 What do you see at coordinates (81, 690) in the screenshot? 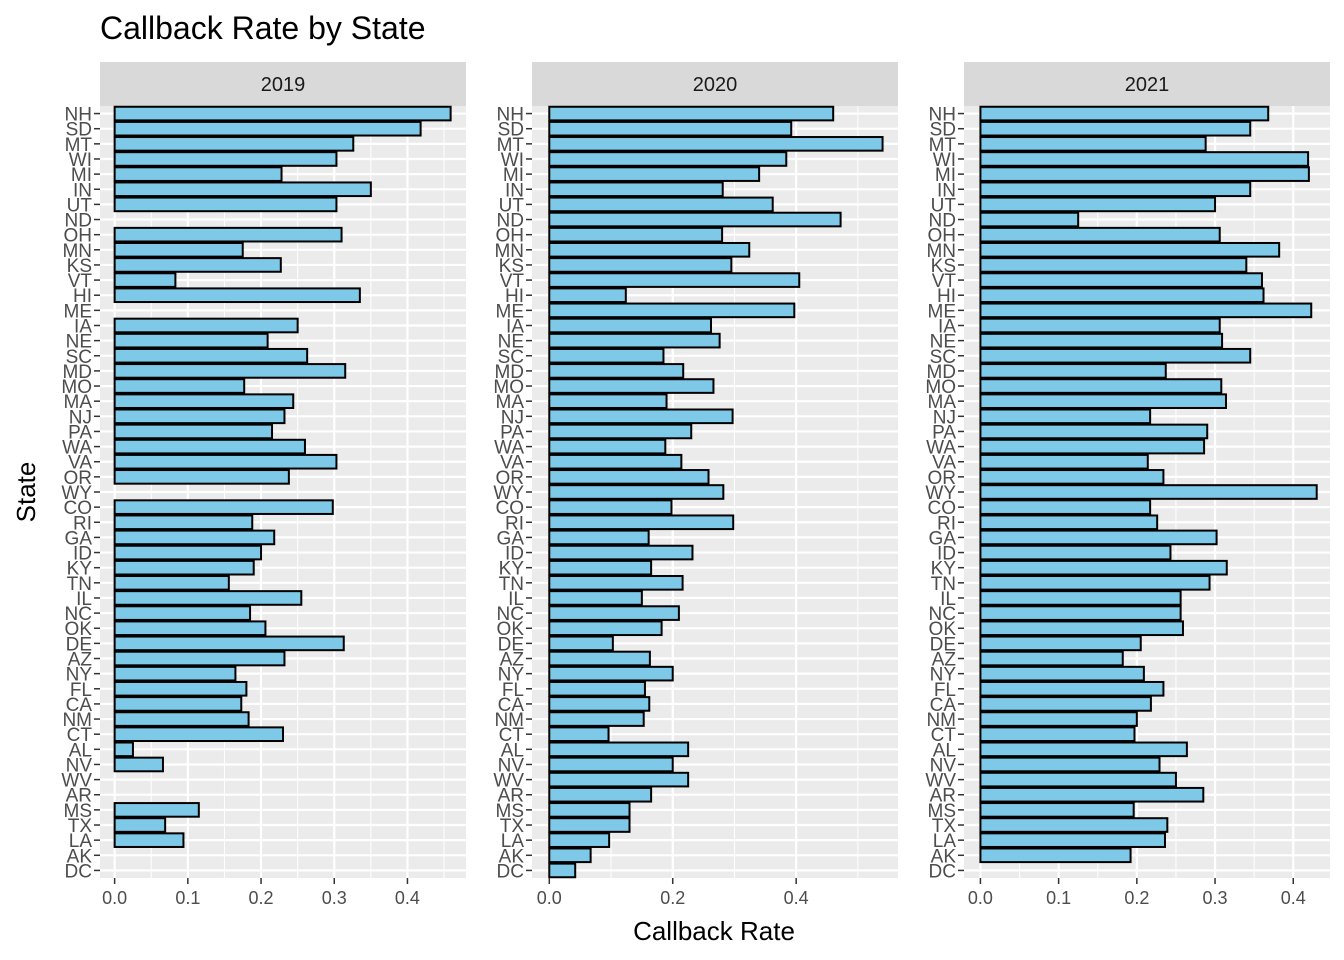
I see `y-tick-label: FL` at bounding box center [81, 690].